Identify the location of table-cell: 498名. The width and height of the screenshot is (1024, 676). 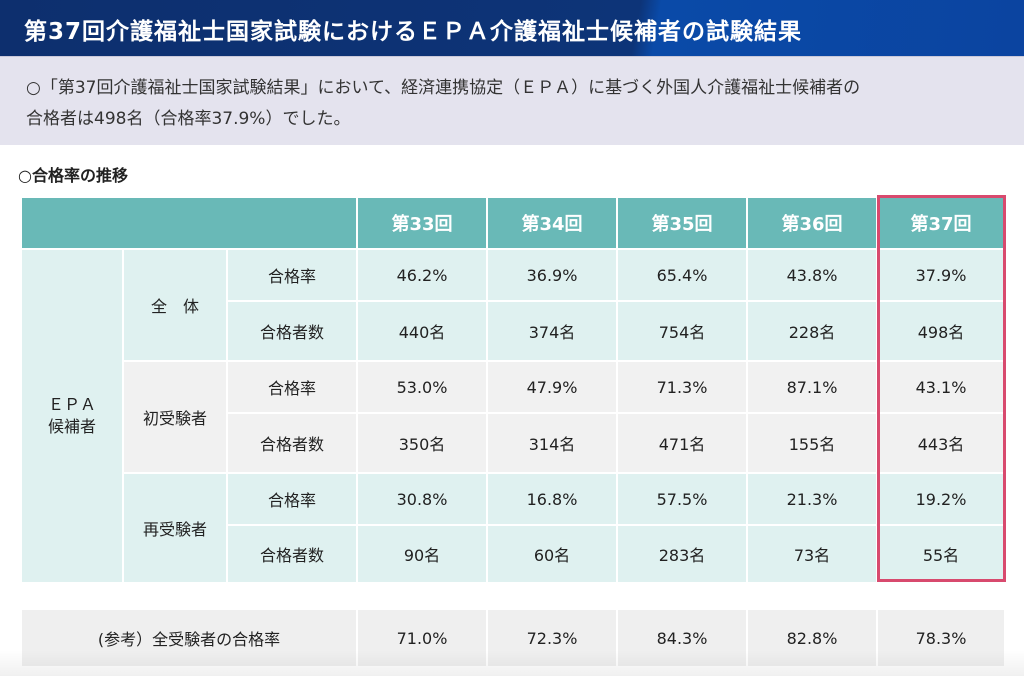
(941, 331).